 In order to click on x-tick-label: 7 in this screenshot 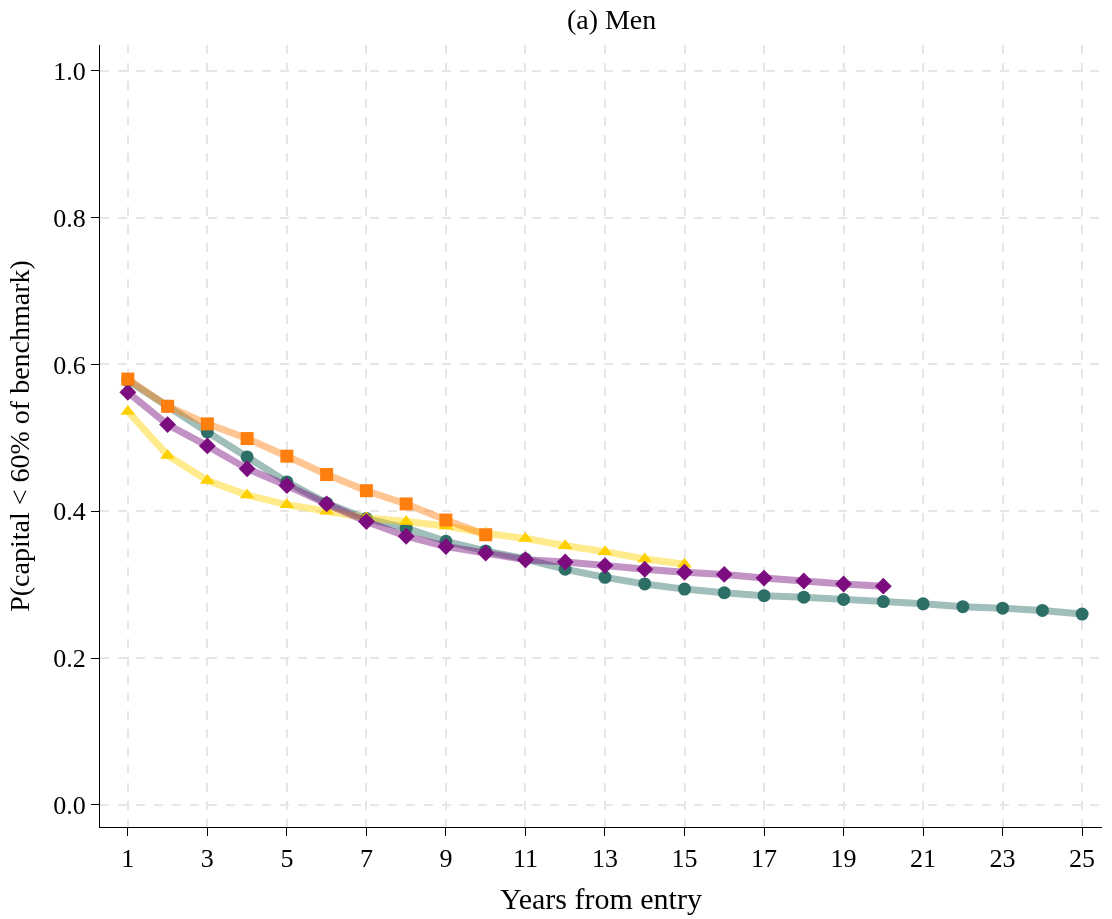, I will do `click(366, 859)`.